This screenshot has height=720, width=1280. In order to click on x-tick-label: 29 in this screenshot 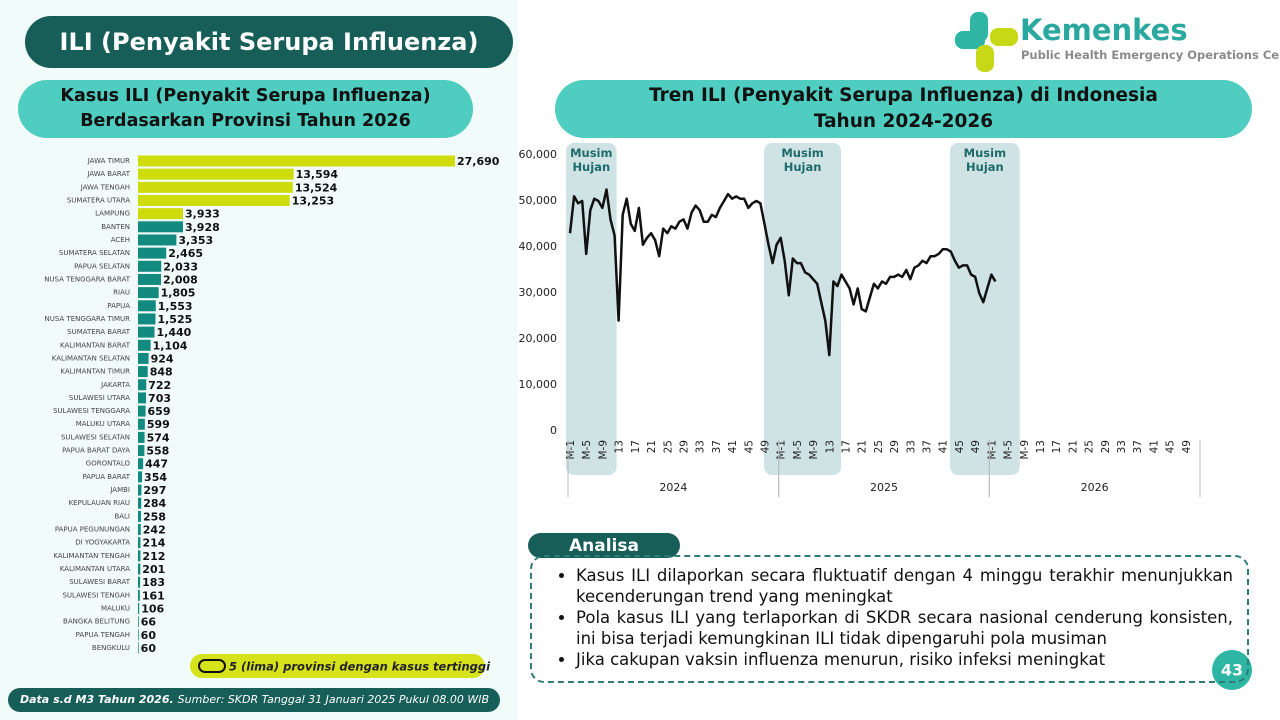, I will do `click(684, 446)`.